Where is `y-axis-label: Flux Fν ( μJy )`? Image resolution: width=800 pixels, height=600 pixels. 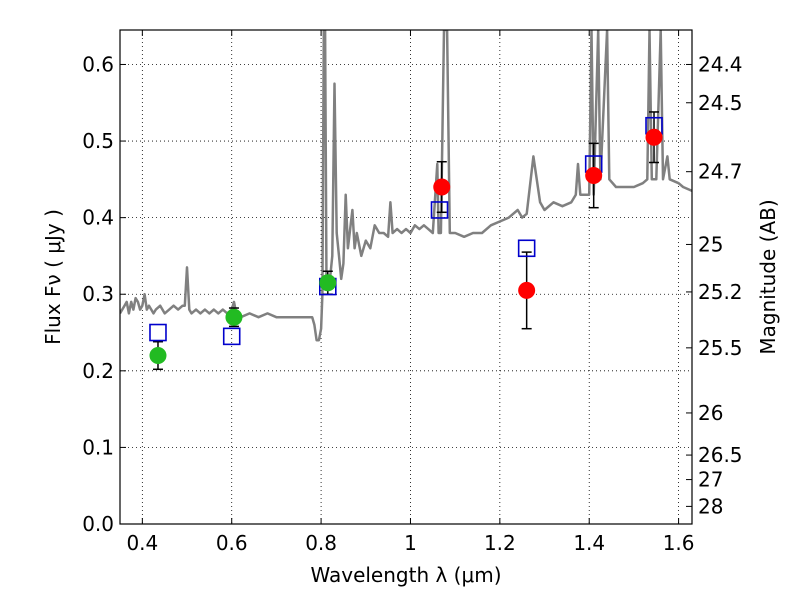
y-axis-label: Flux Fν ( μJy ) is located at coordinates (53, 277).